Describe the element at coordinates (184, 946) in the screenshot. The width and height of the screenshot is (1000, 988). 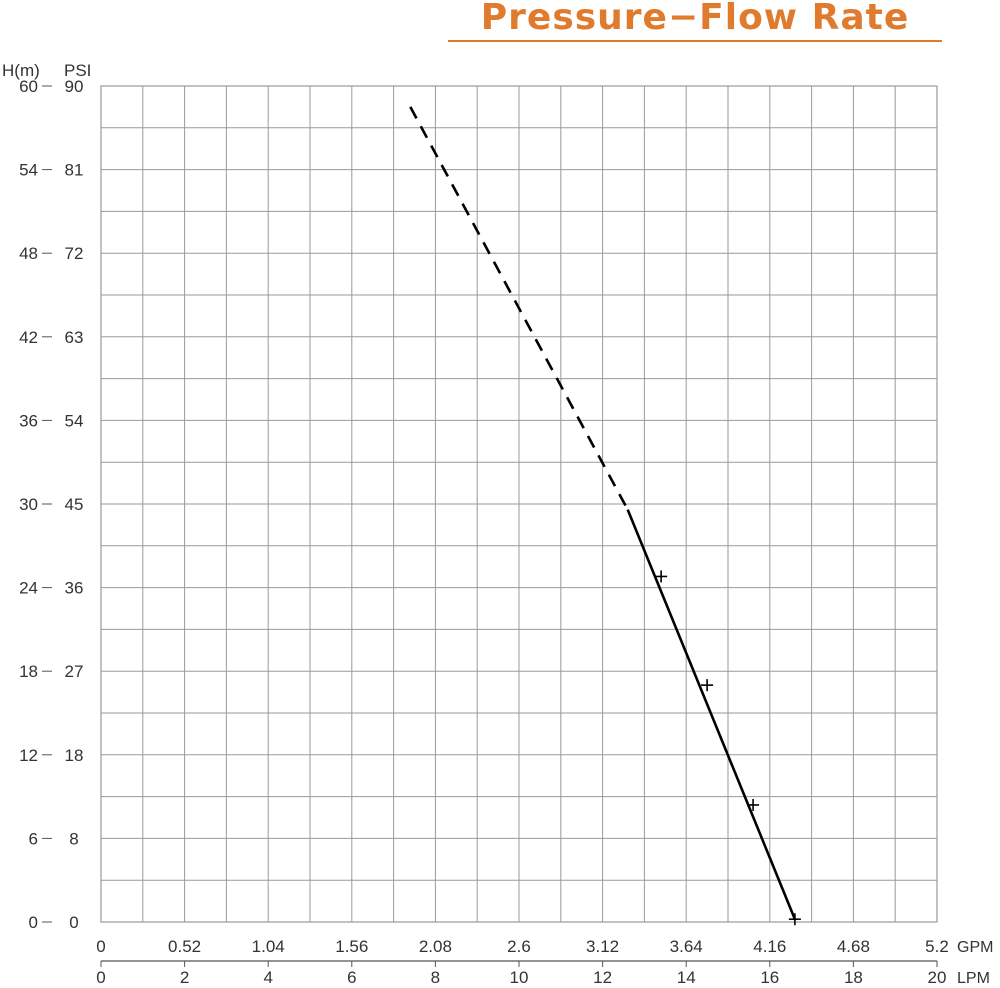
I see `x-gpm-tick-label: 0.52` at that location.